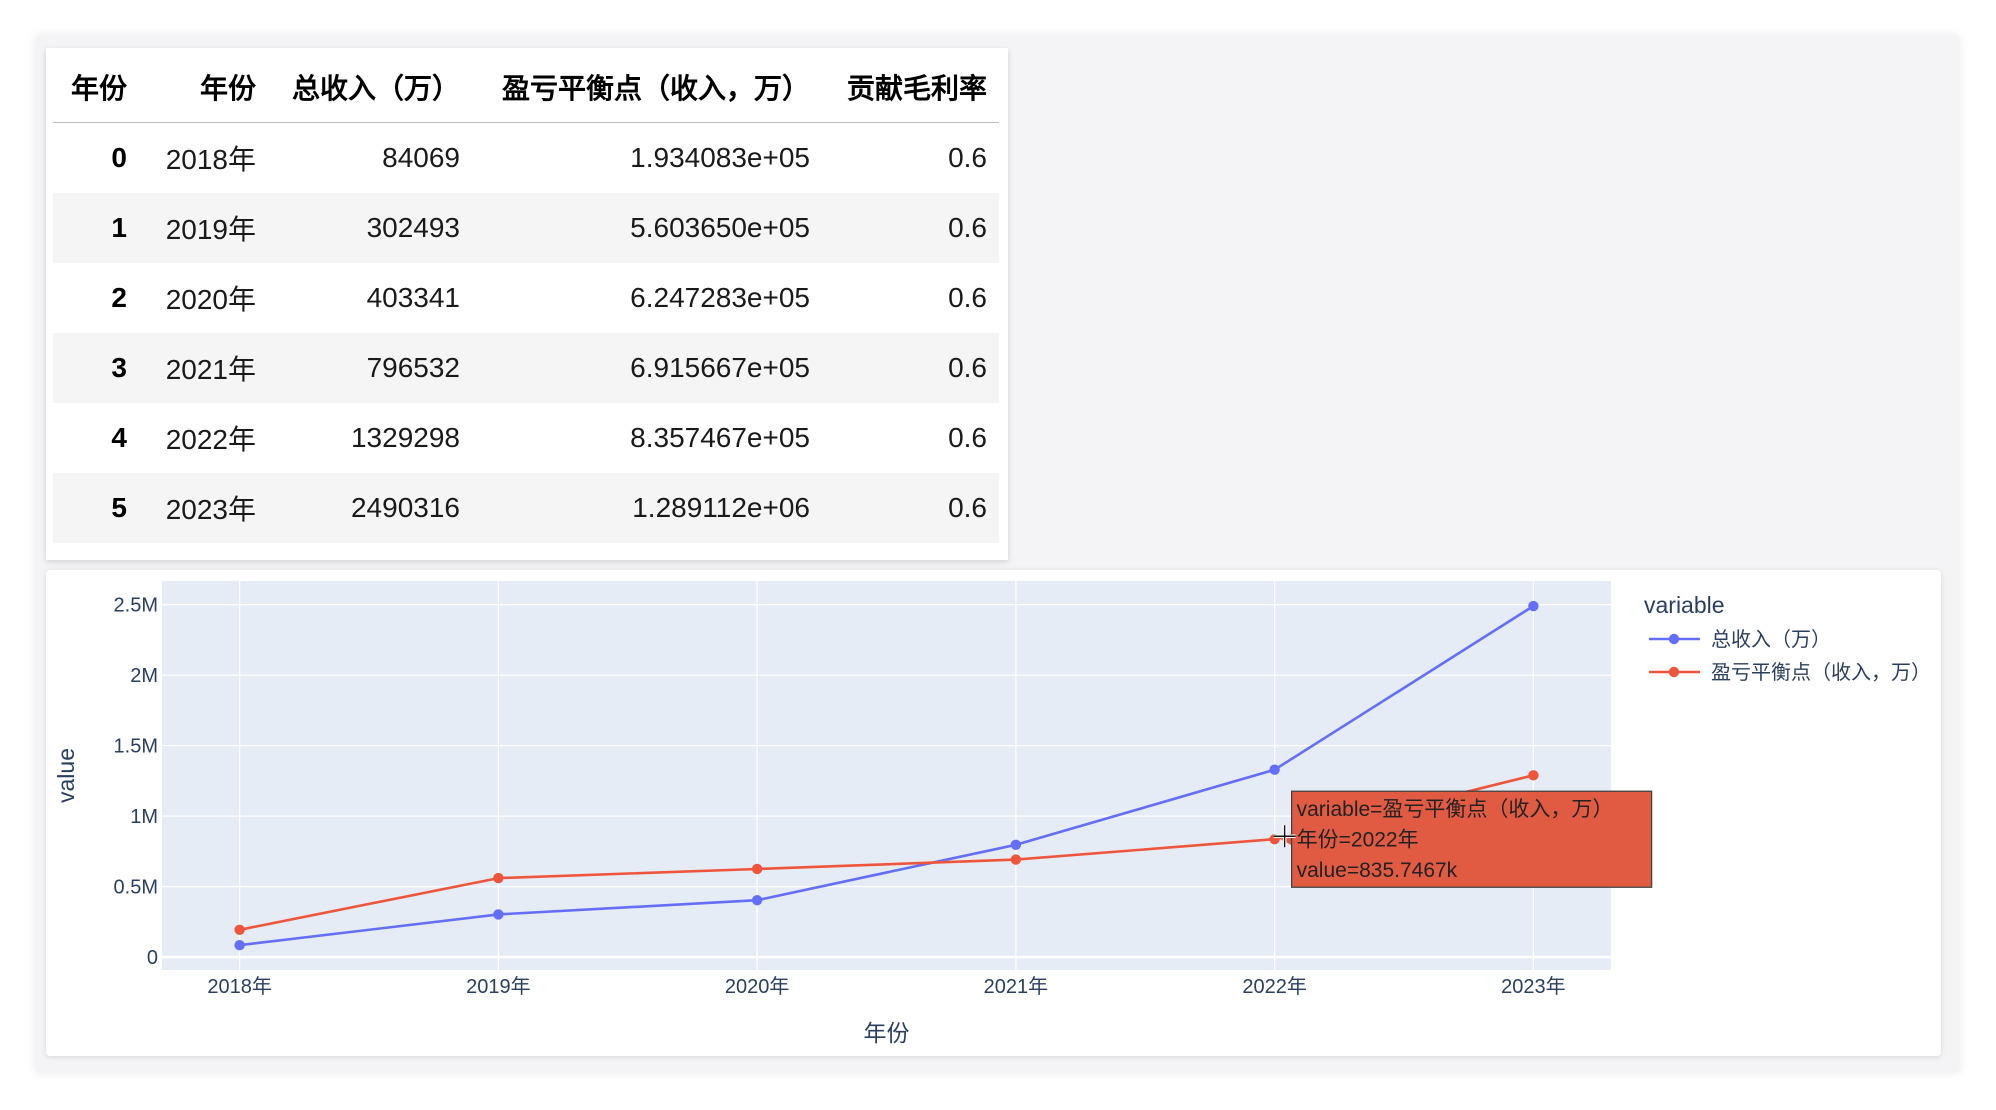 The image size is (1996, 1110). I want to click on total-income-cell: 796532, so click(413, 367).